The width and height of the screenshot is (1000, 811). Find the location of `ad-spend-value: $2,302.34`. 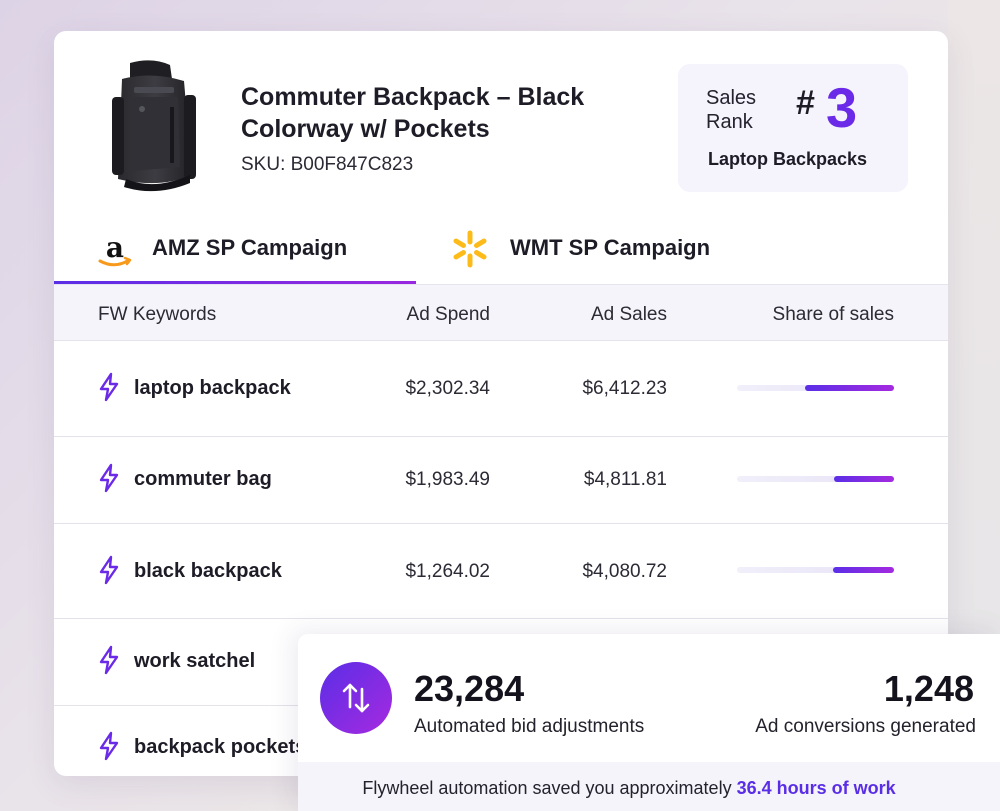

ad-spend-value: $2,302.34 is located at coordinates (447, 388).